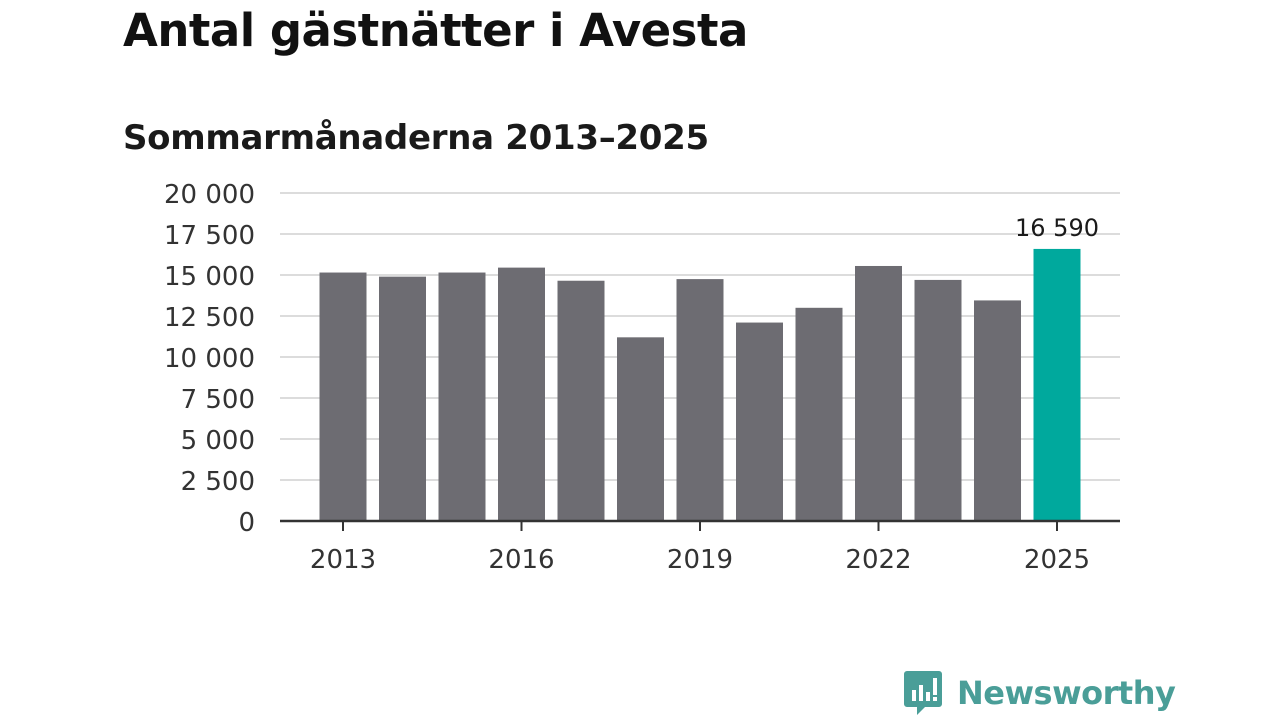 This screenshot has width=1280, height=720. What do you see at coordinates (1057, 560) in the screenshot?
I see `x-tick-label: 2025` at bounding box center [1057, 560].